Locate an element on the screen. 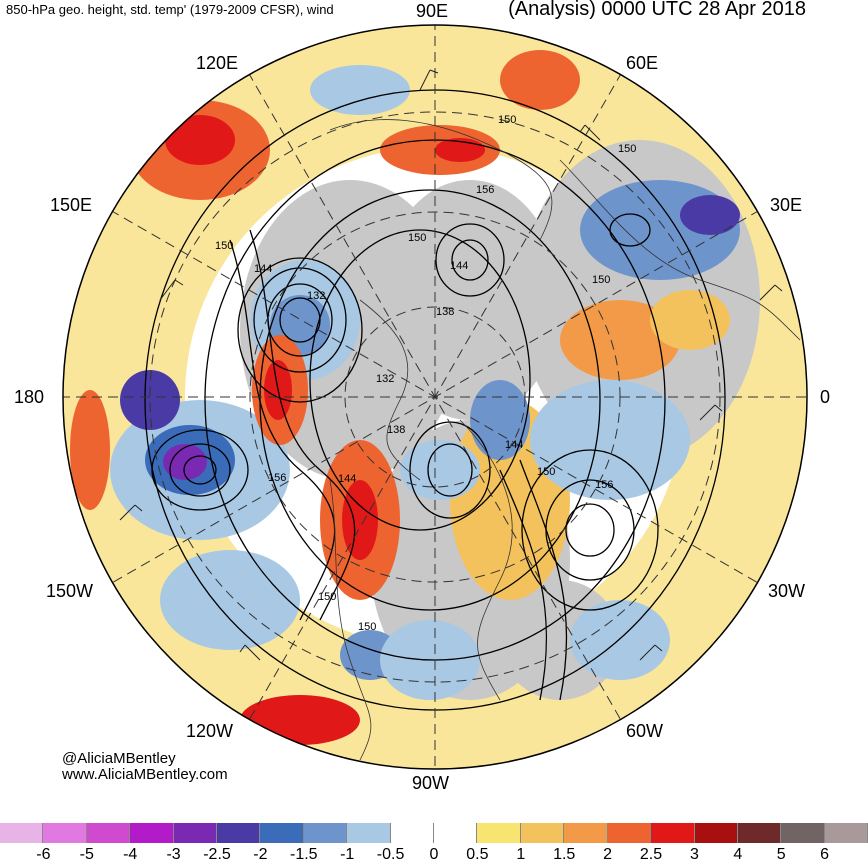 The image size is (868, 865). temperature-anomaly-colorbar is located at coordinates (434, 833).